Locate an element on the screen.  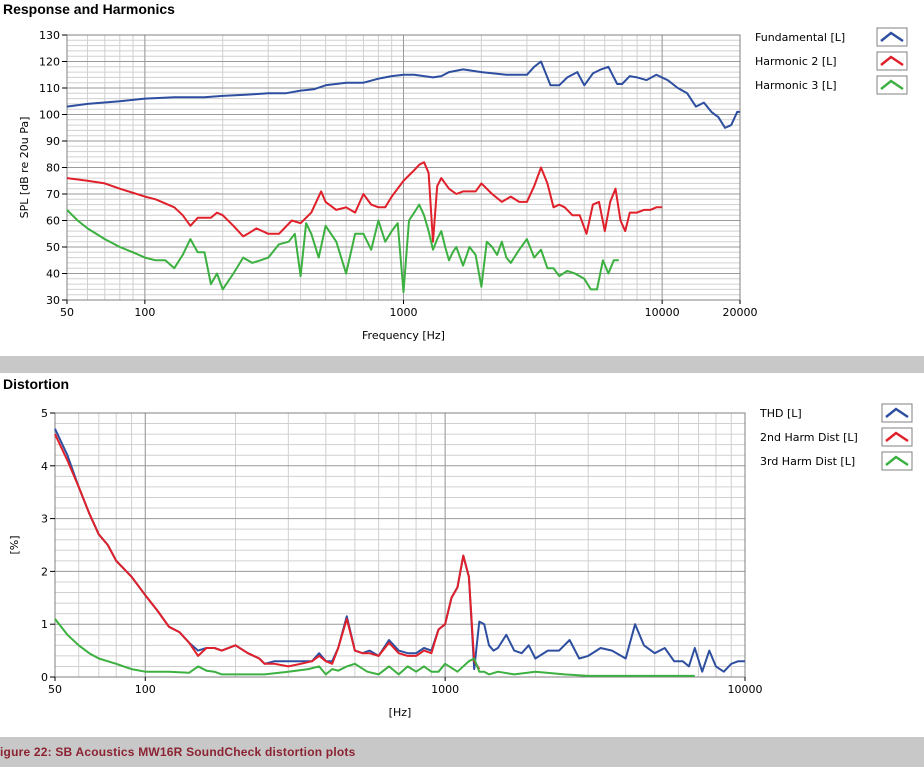
y-axis-label: [%] is located at coordinates (14, 544).